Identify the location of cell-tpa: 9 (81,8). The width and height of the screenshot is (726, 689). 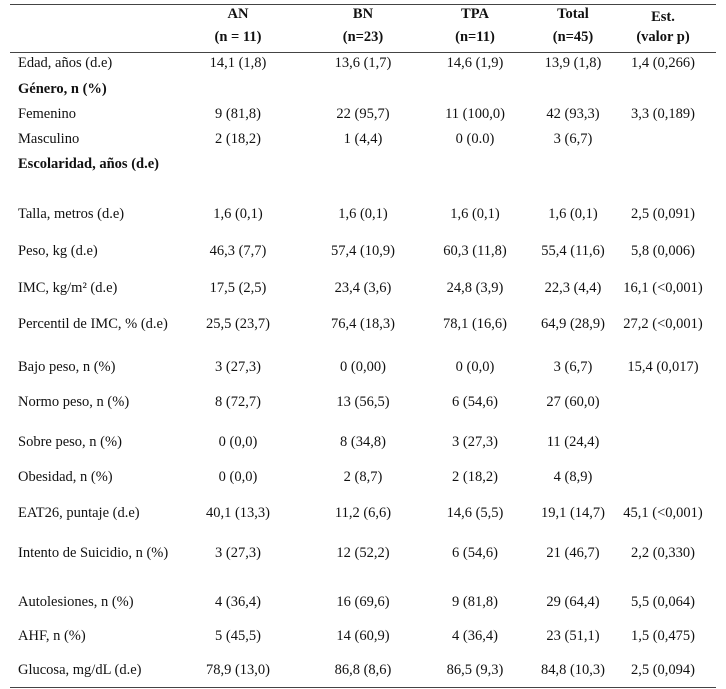
(475, 602).